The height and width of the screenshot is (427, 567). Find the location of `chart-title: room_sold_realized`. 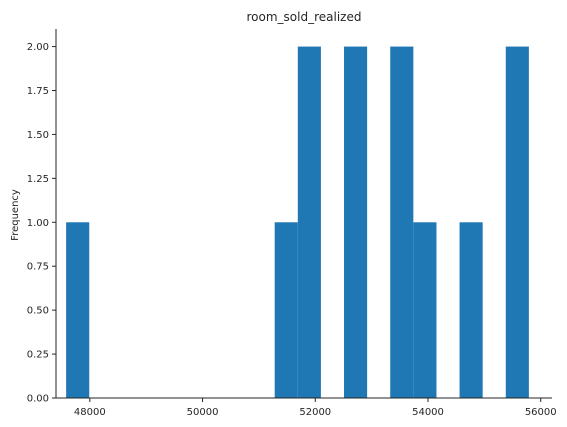

chart-title: room_sold_realized is located at coordinates (304, 17).